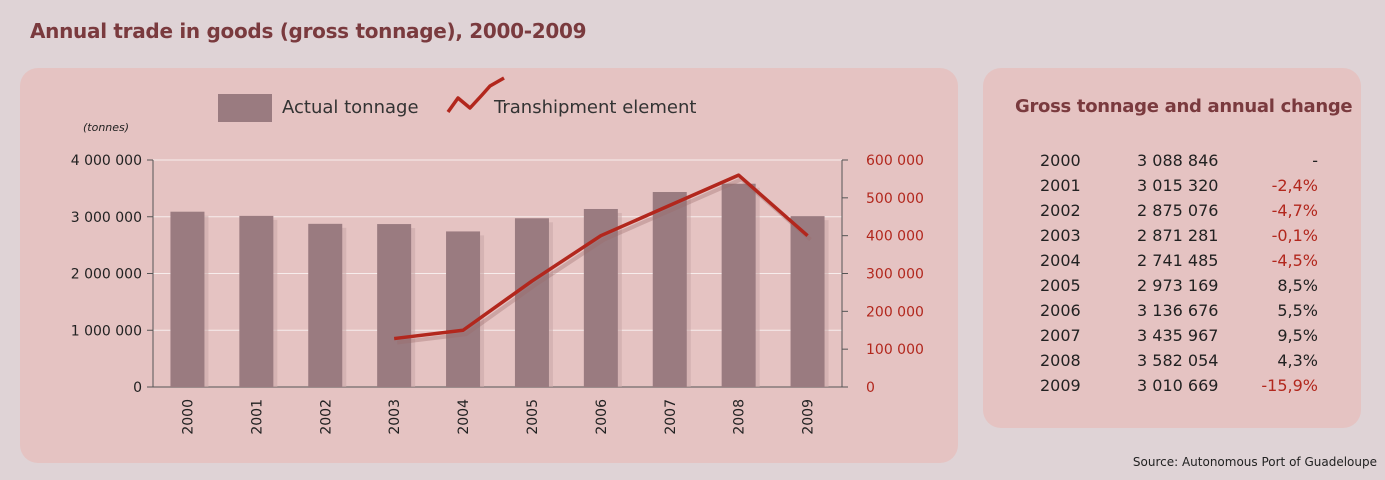 The height and width of the screenshot is (480, 1385). I want to click on x-tick-label: 2007, so click(671, 417).